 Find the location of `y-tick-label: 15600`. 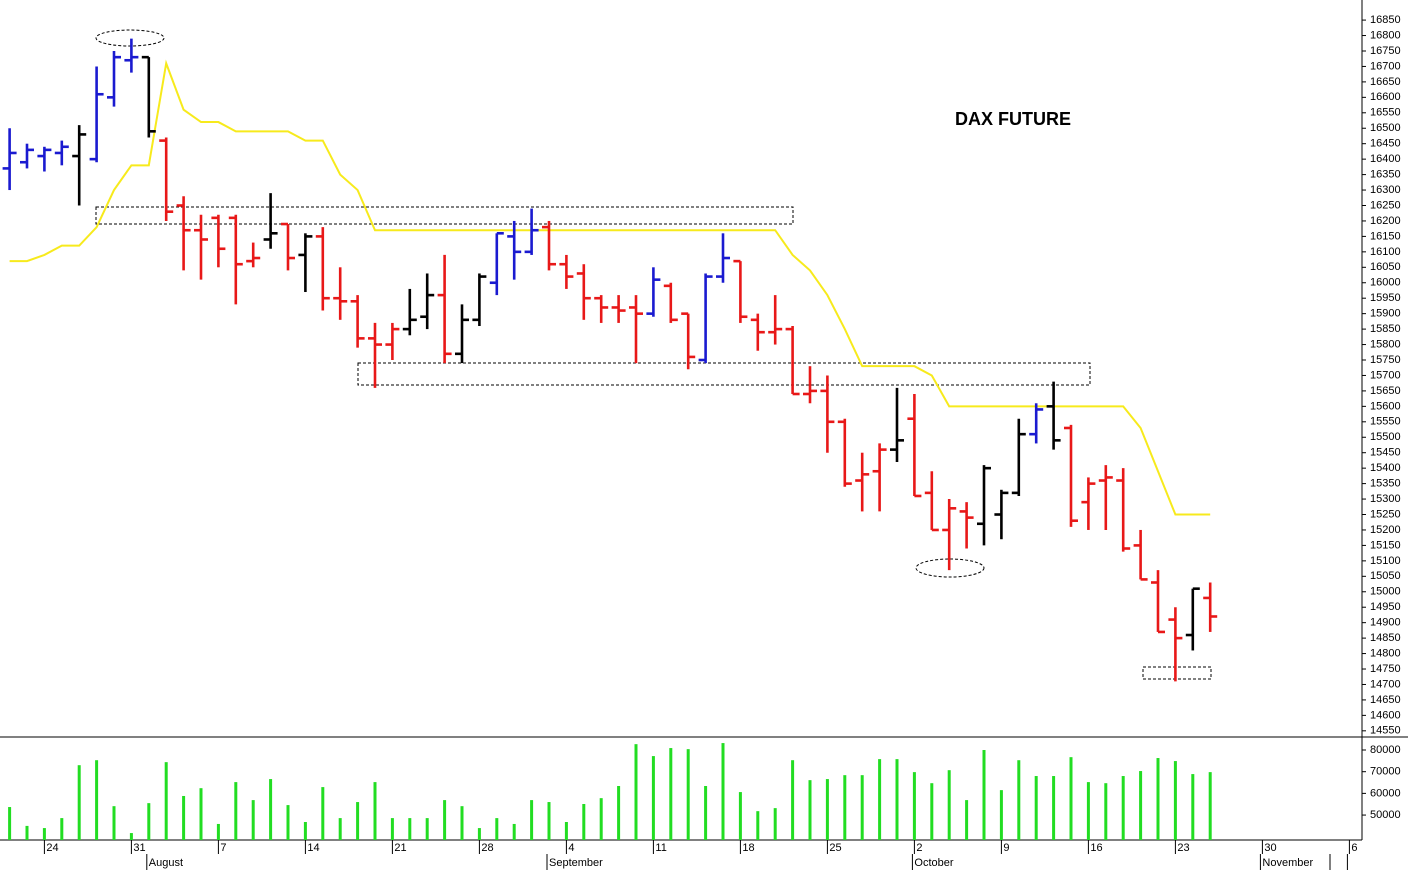

y-tick-label: 15600 is located at coordinates (1385, 406).